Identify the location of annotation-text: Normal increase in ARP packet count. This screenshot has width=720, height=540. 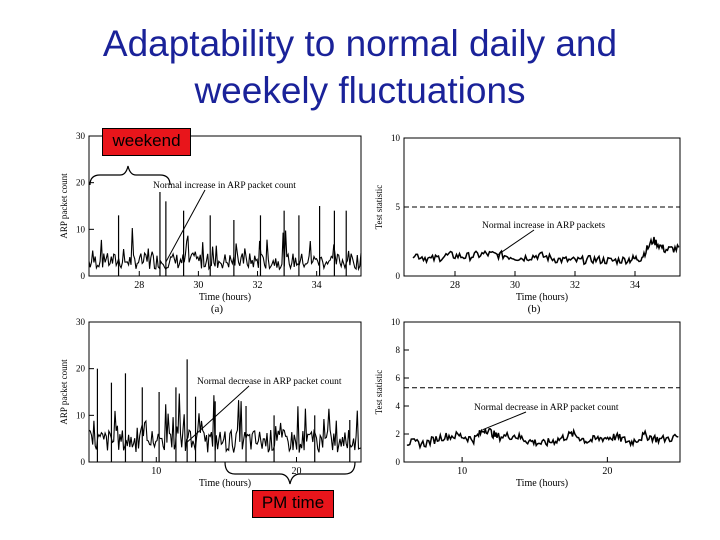
(224, 186).